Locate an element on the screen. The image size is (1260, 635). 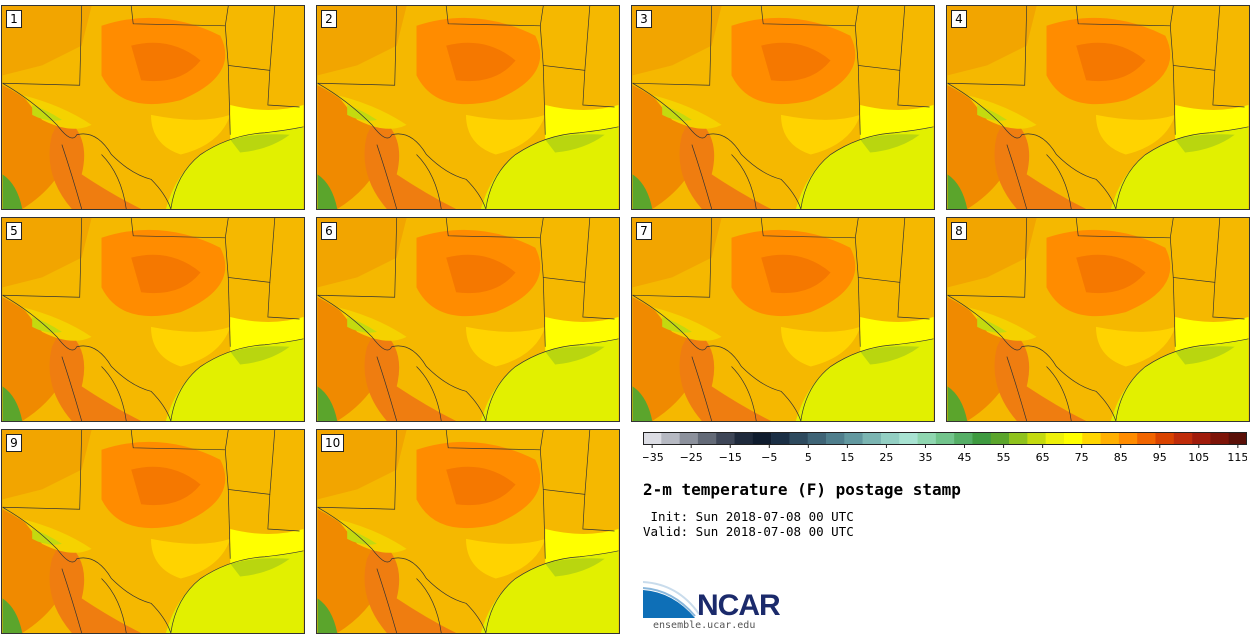
map-panel: 9 is located at coordinates (153, 531).